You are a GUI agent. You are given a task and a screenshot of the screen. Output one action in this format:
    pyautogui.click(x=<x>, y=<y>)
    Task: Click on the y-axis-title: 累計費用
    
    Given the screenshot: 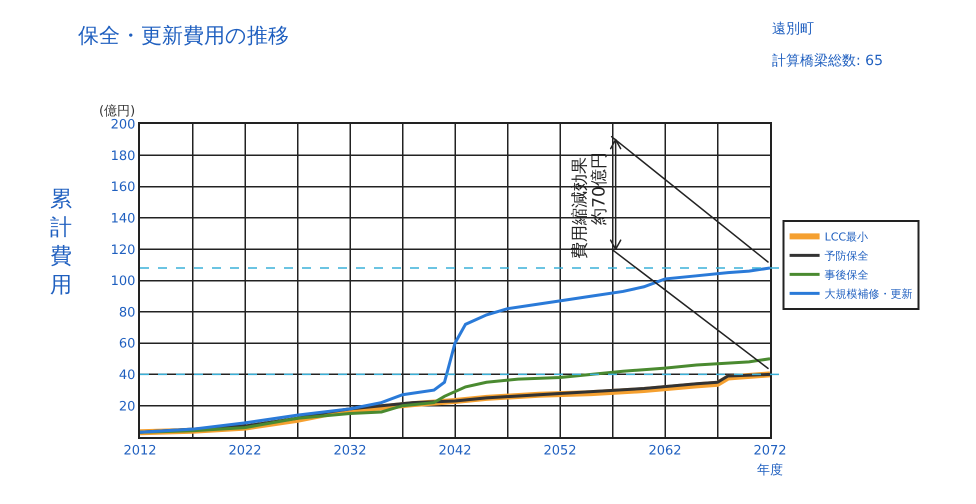 What is the action you would take?
    pyautogui.click(x=61, y=242)
    